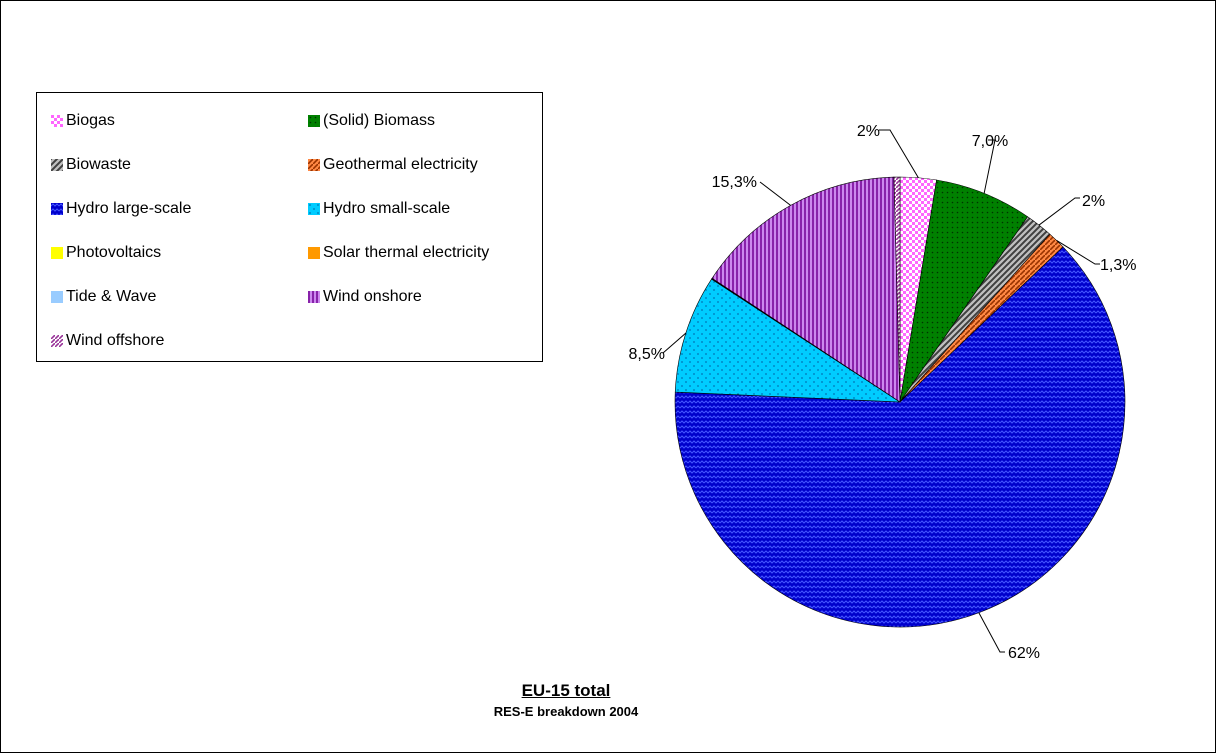 The width and height of the screenshot is (1216, 753). Describe the element at coordinates (566, 690) in the screenshot. I see `chart-title: EU-15 total` at that location.